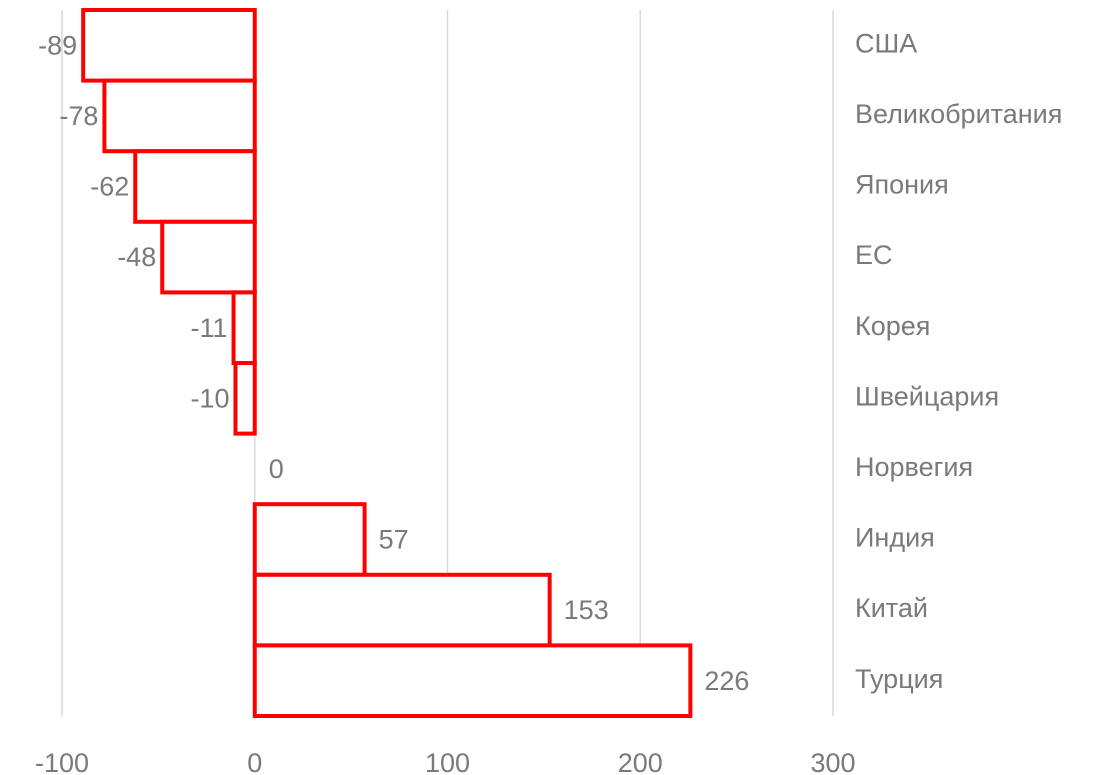 The height and width of the screenshot is (775, 1115). Describe the element at coordinates (447, 761) in the screenshot. I see `x-tick-label: 100` at that location.